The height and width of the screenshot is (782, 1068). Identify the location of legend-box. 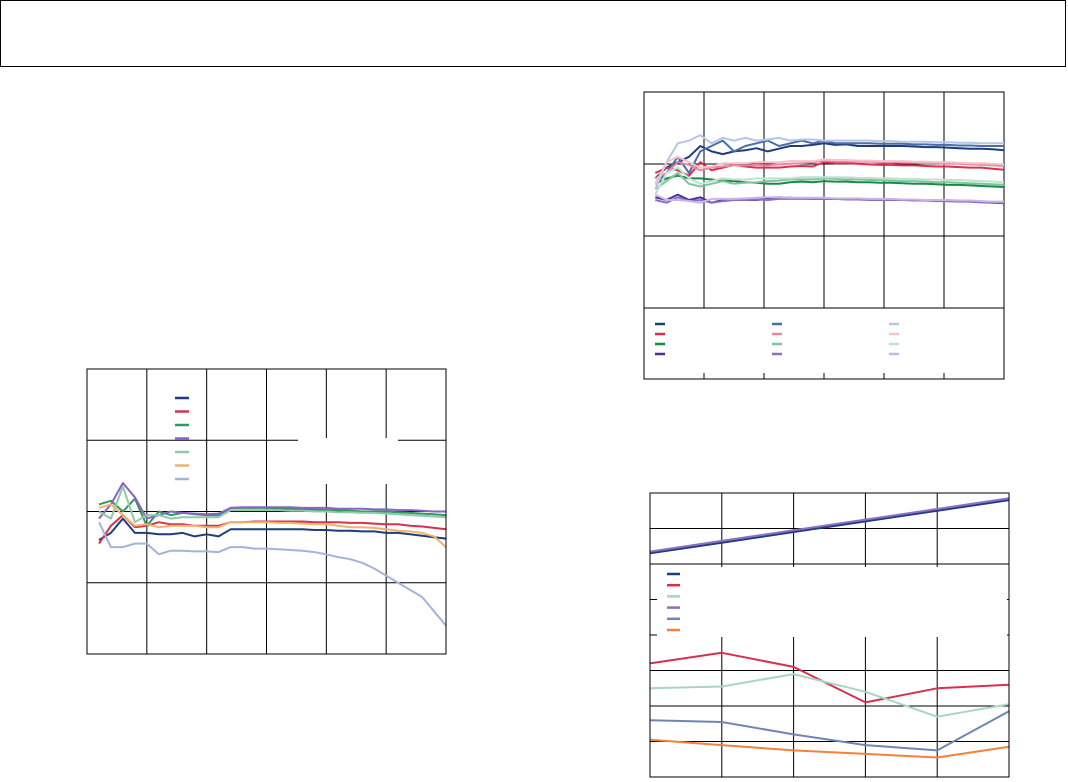
(832, 602).